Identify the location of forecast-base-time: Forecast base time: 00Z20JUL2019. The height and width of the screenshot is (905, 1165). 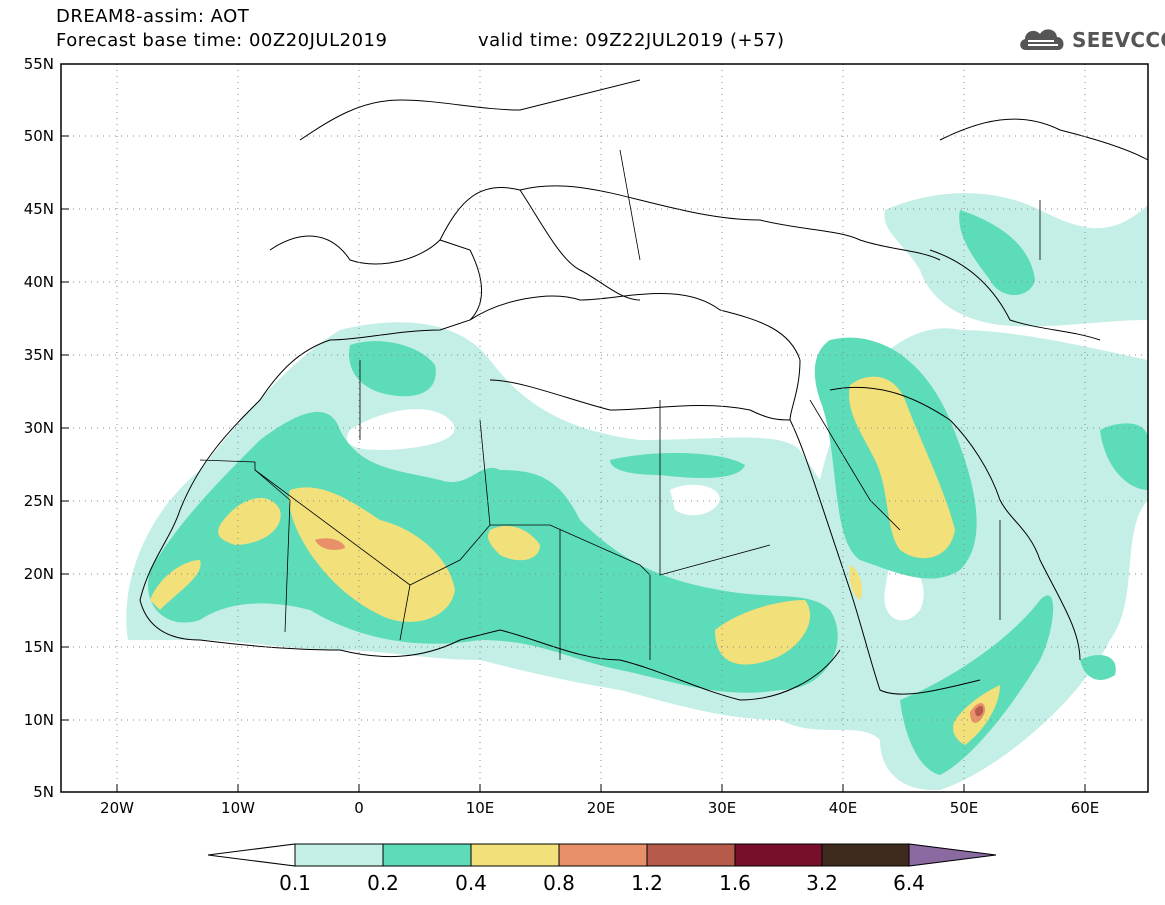
(222, 40).